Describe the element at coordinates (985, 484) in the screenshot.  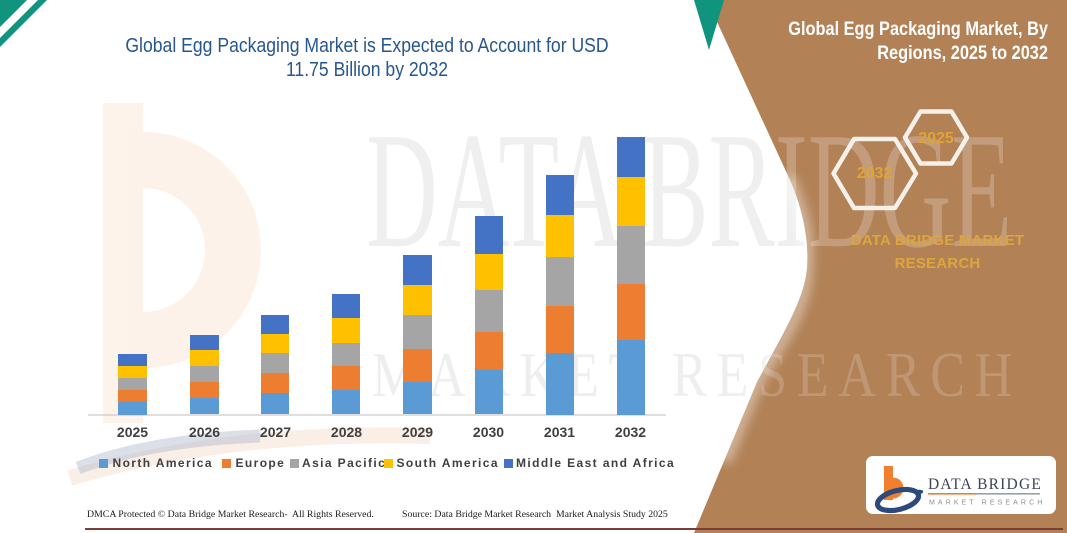
I see `svg-text: DATA BRIDGE` at that location.